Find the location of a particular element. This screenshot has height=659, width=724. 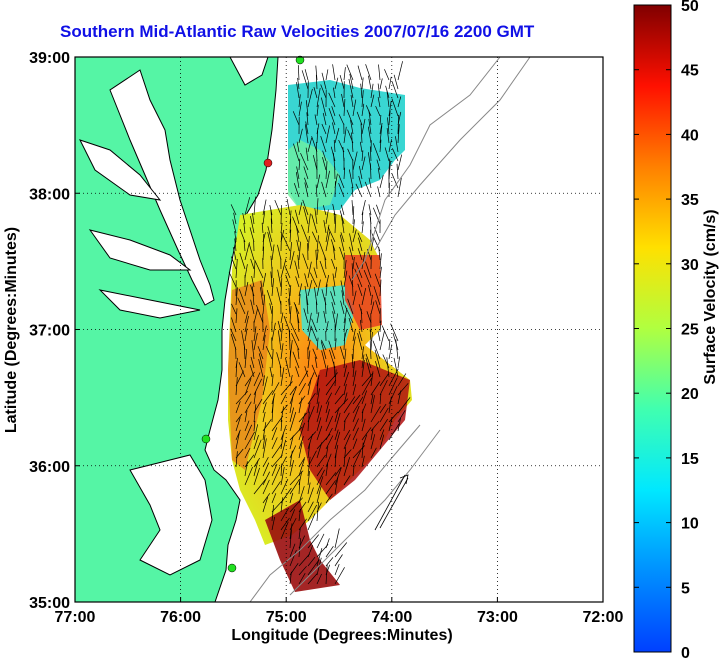

isobath-contour is located at coordinates (426, 169).